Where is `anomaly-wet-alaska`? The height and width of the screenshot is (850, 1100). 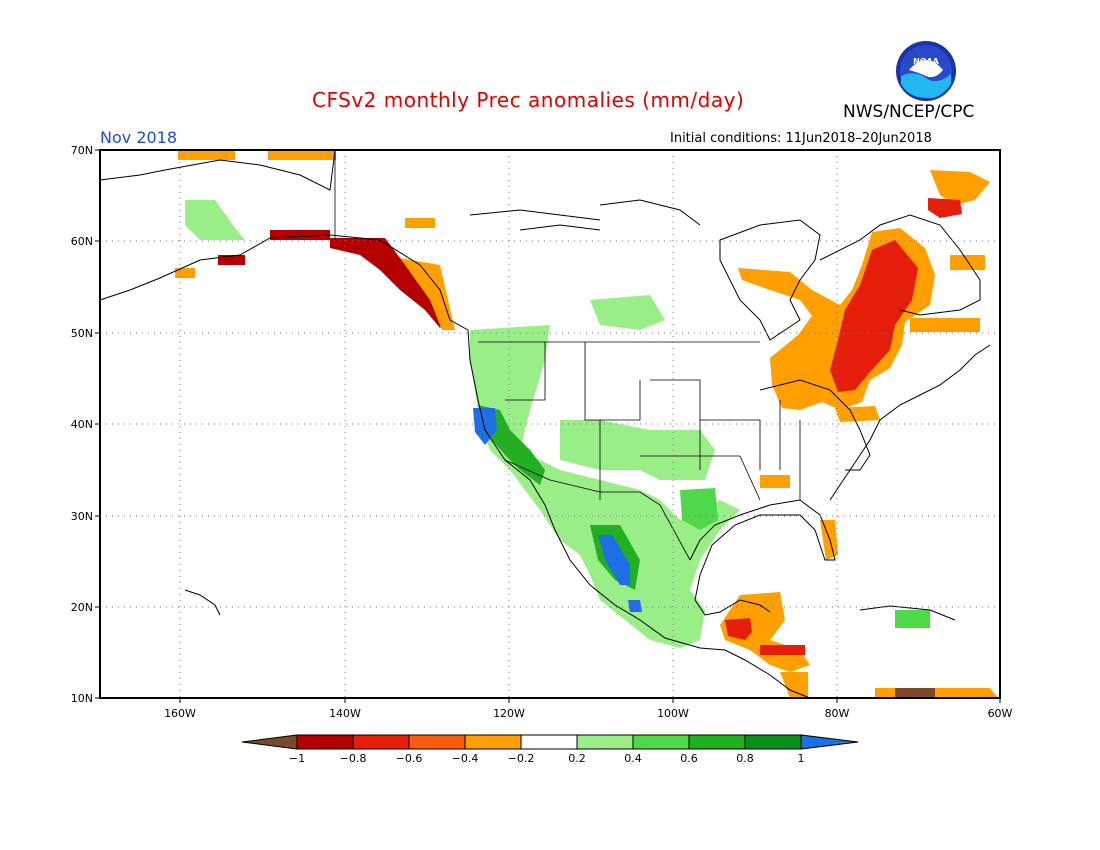 anomaly-wet-alaska is located at coordinates (215, 220).